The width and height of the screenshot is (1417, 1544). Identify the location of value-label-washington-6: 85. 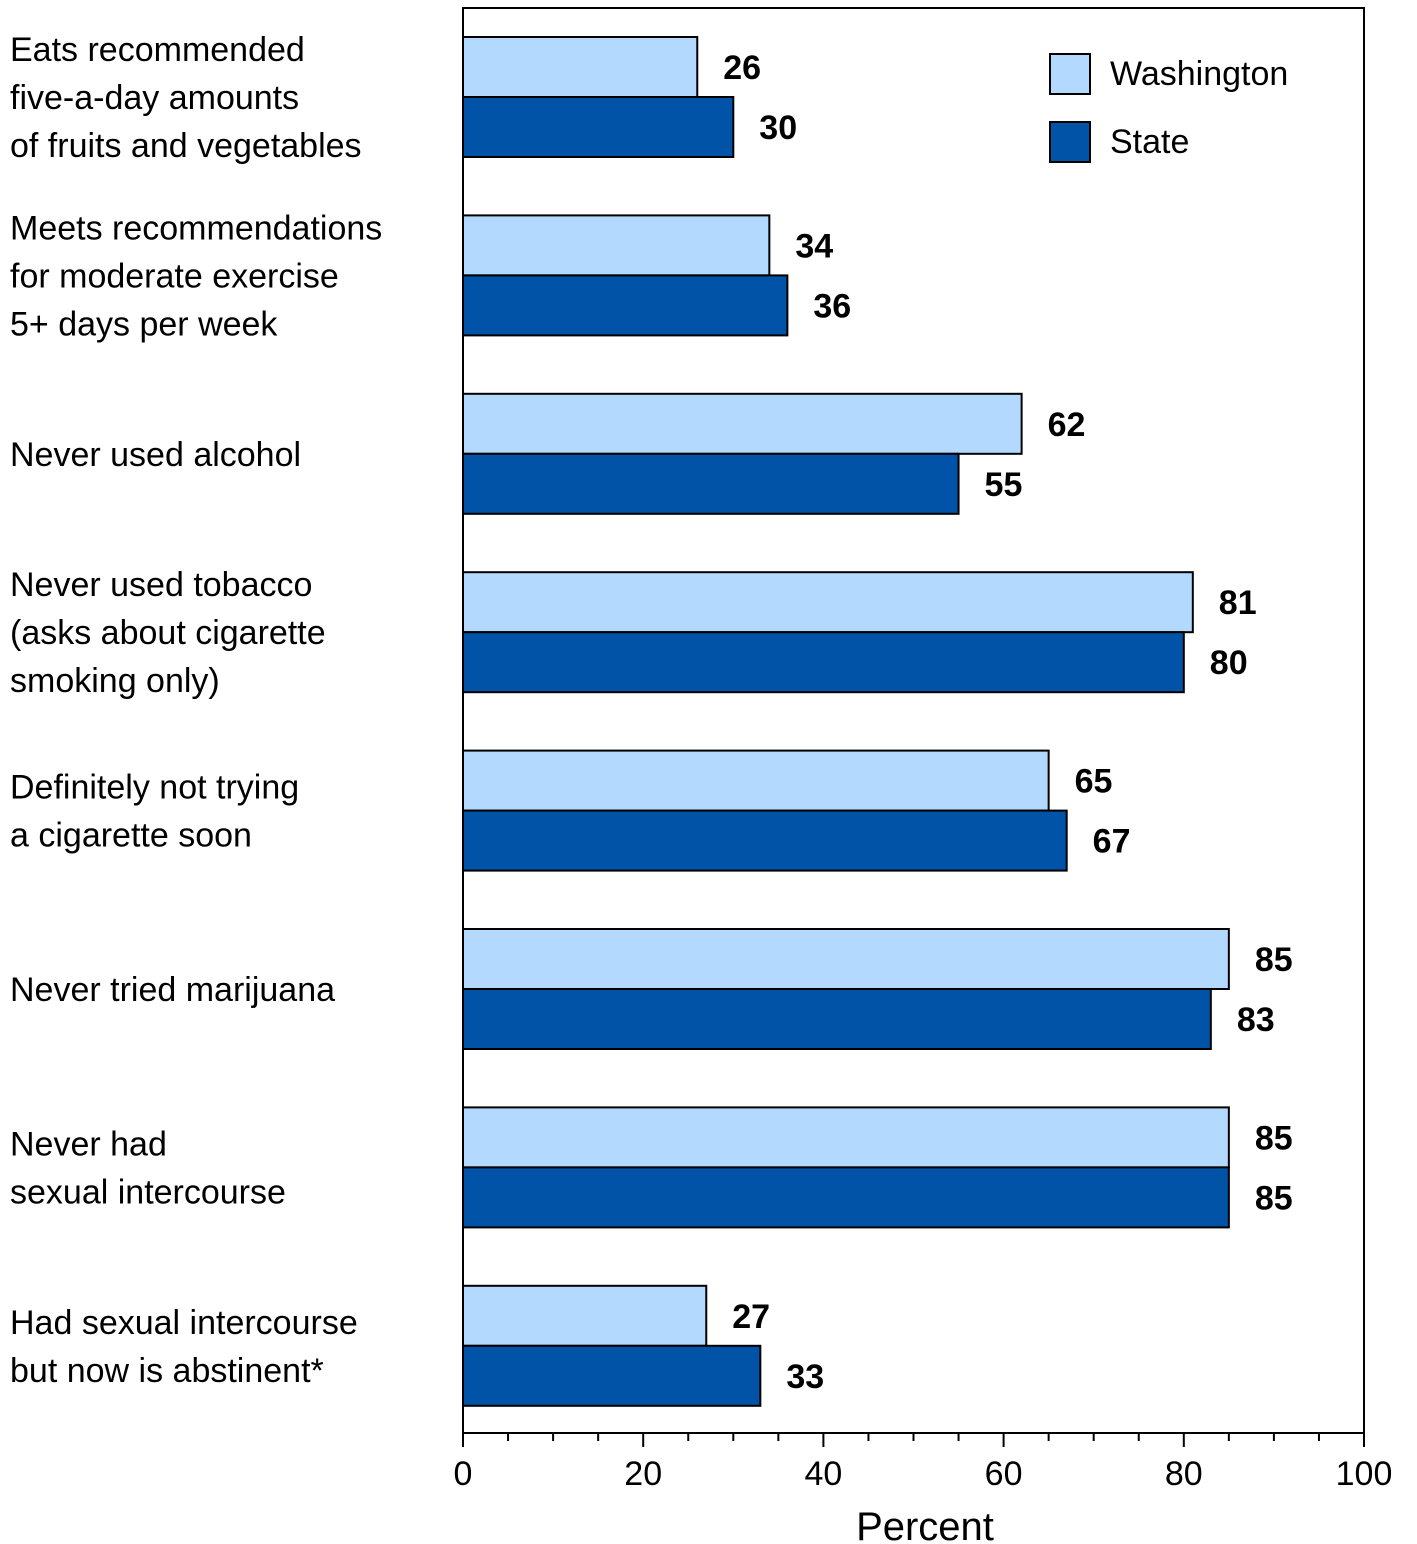
(1274, 1138).